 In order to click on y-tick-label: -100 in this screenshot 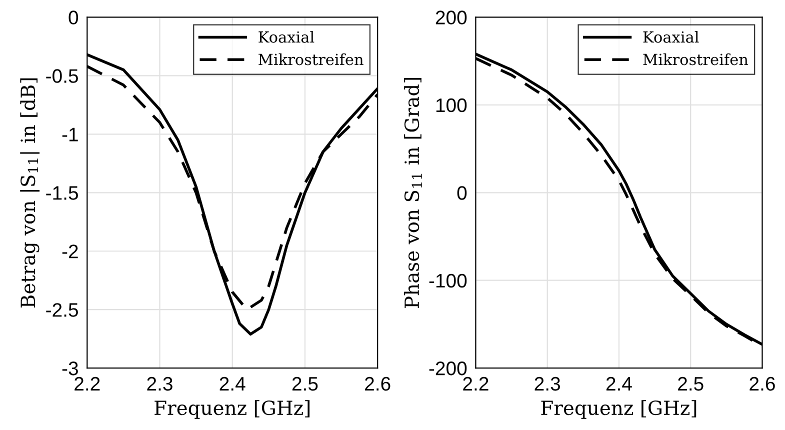, I will do `click(448, 281)`.